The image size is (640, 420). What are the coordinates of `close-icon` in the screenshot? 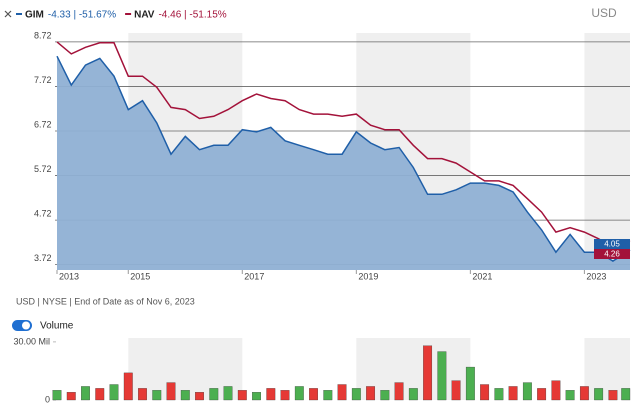 It's located at (8, 14).